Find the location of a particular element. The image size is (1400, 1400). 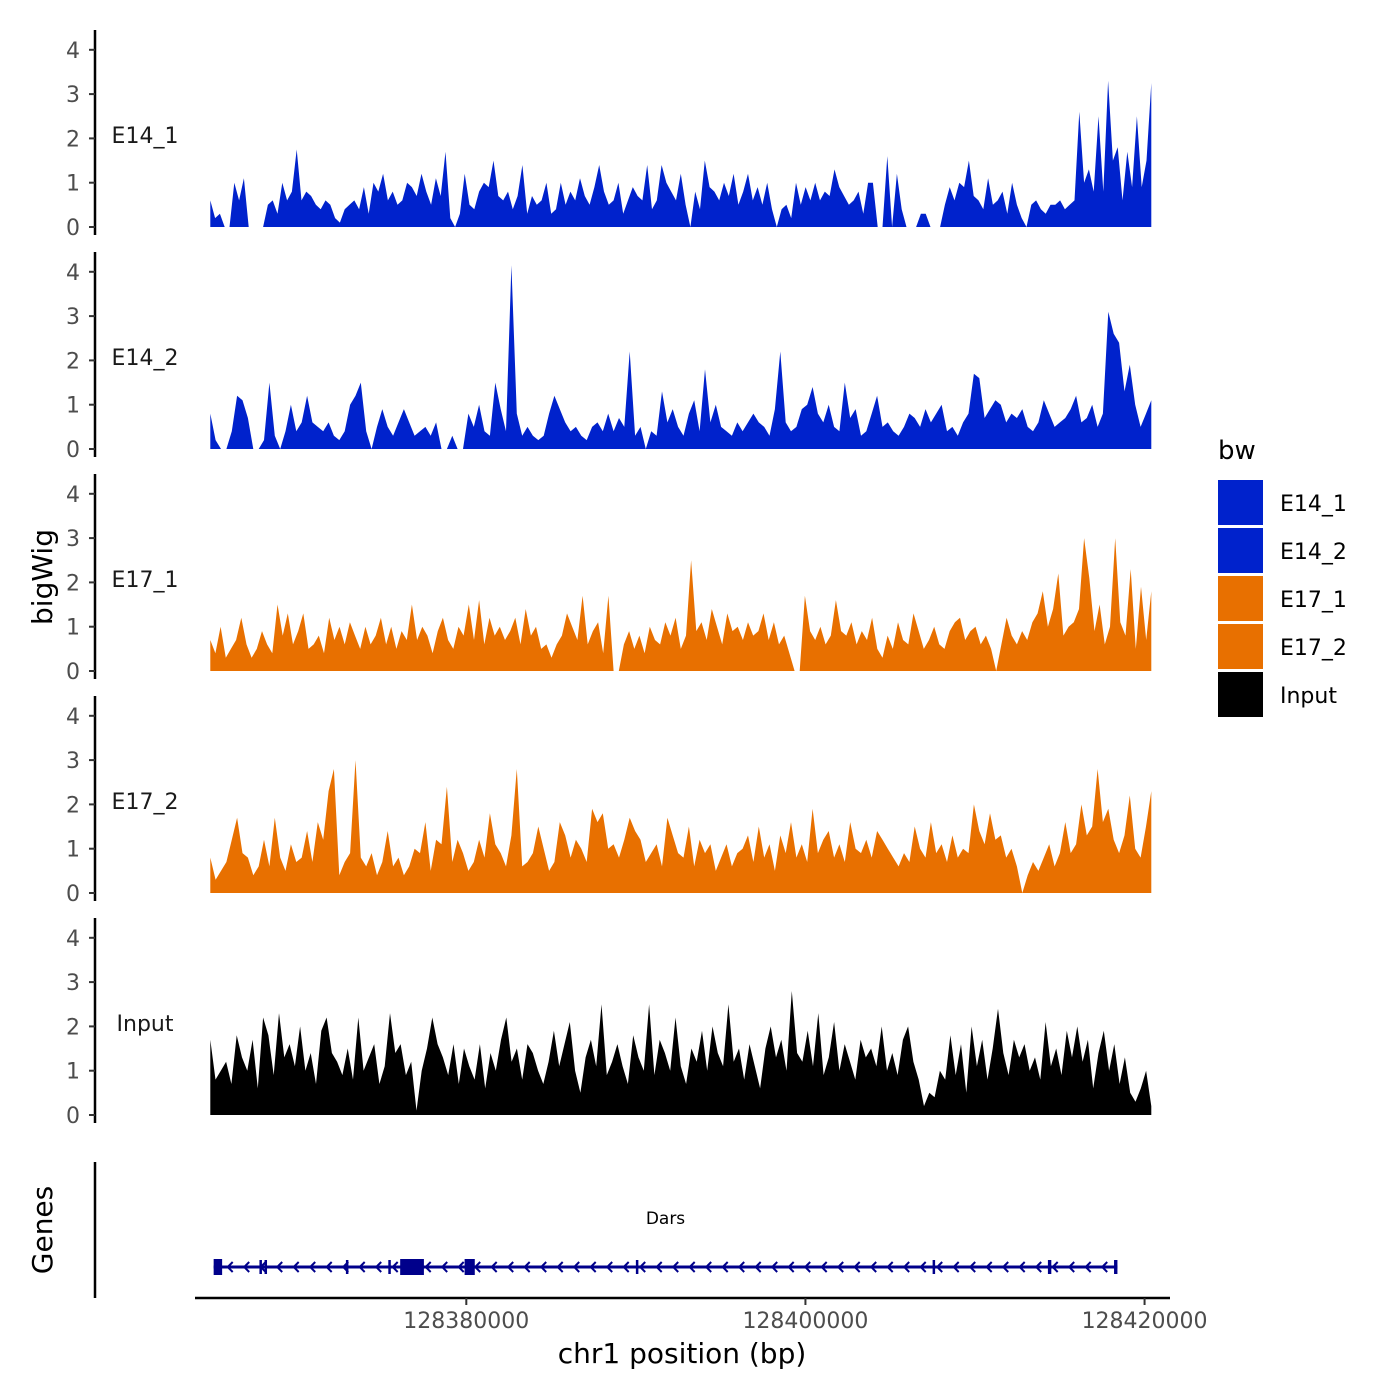

genes-axis-title: Genes is located at coordinates (42, 1230).